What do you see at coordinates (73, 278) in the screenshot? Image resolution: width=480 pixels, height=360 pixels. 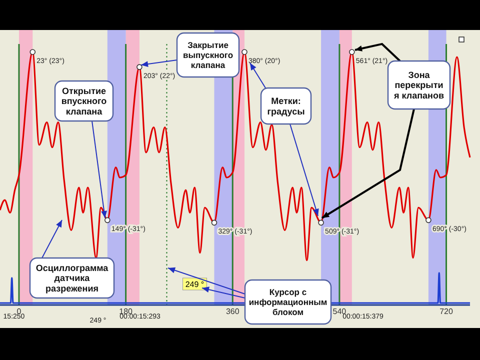 I see `annotation: Осциллограмма датчика разрежения` at bounding box center [73, 278].